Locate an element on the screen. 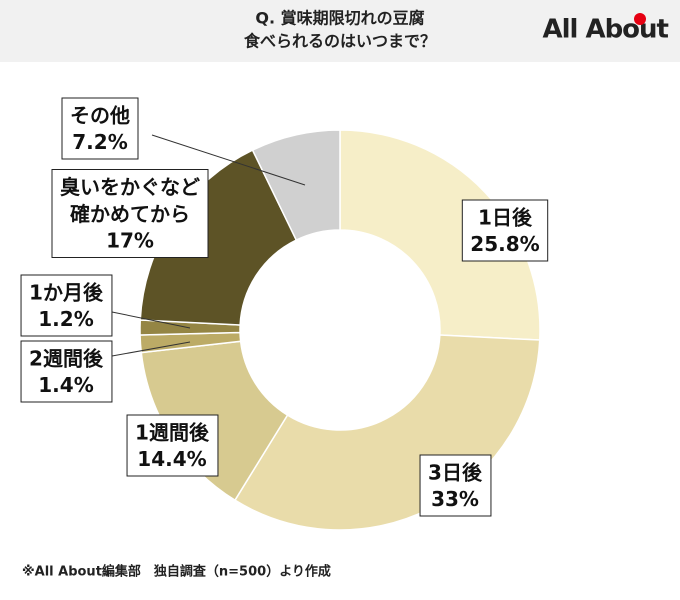  data-label: 臭いをかぐなど確かめてから 17% is located at coordinates (130, 213).